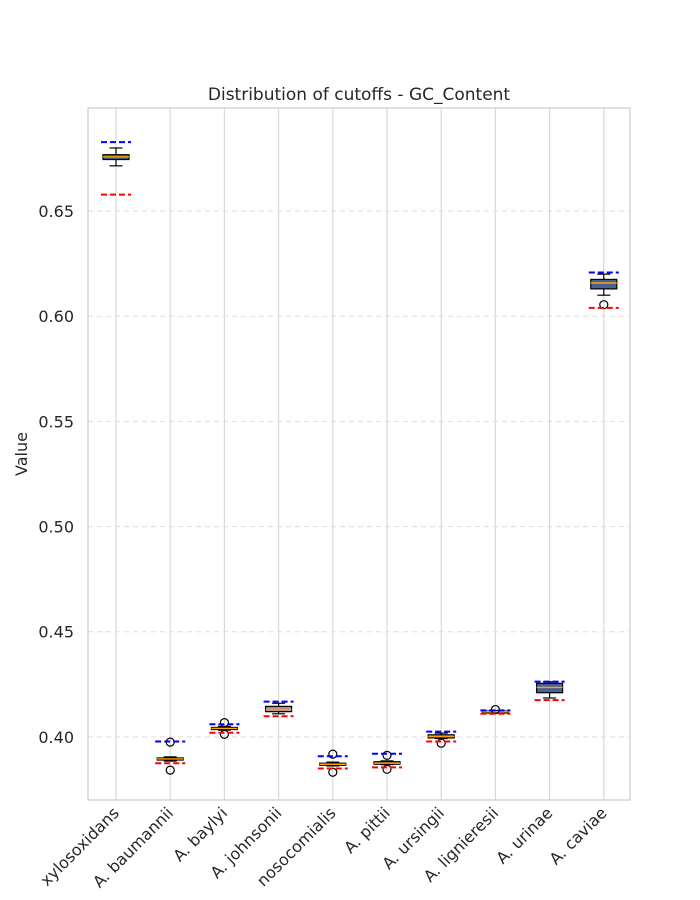 The width and height of the screenshot is (700, 900). I want to click on chart-title: Distribution of cutoffs - GC_Content, so click(359, 95).